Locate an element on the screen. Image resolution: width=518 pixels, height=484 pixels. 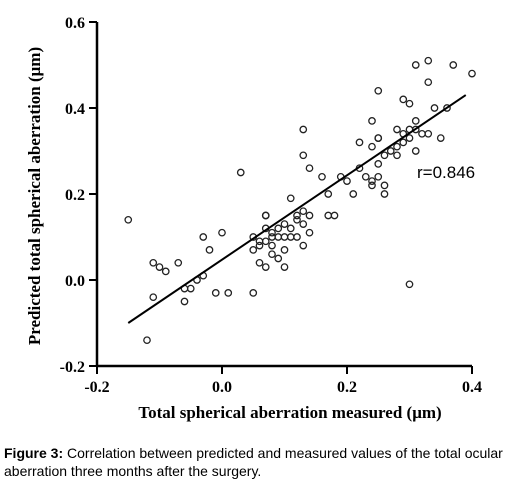
y-tick-label: 0.6 is located at coordinates (75, 23).